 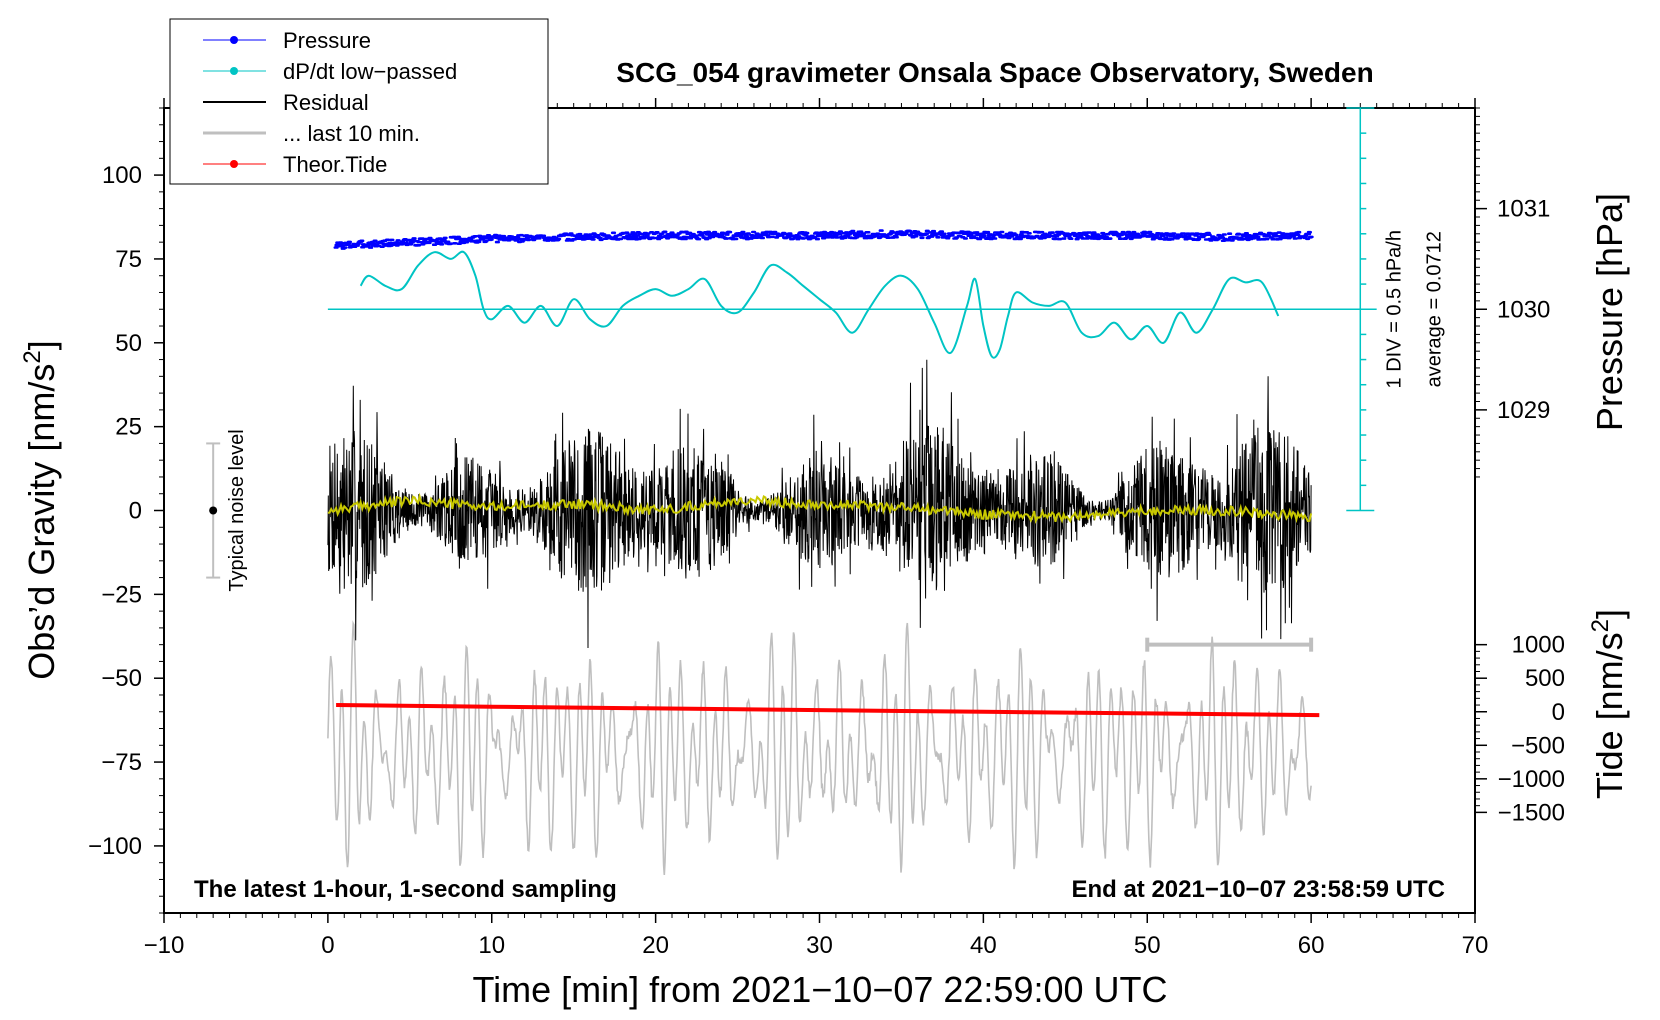 I want to click on residual-smoothed-series, so click(x=820, y=508).